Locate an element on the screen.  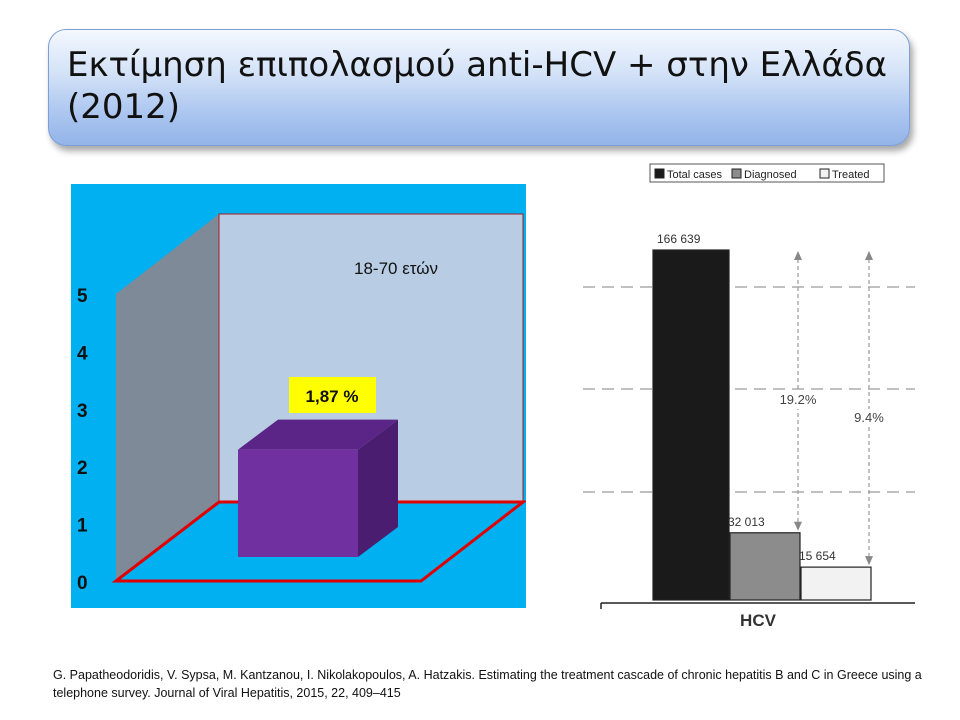
y-tick-label: 3 is located at coordinates (82, 411).